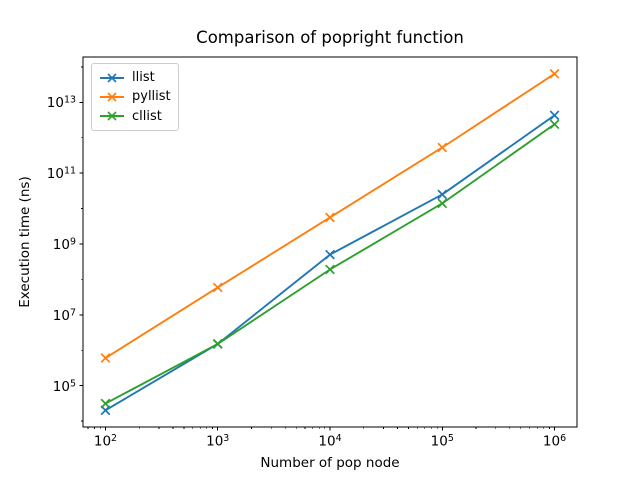  Describe the element at coordinates (64, 386) in the screenshot. I see `y-tick-label: 105` at that location.